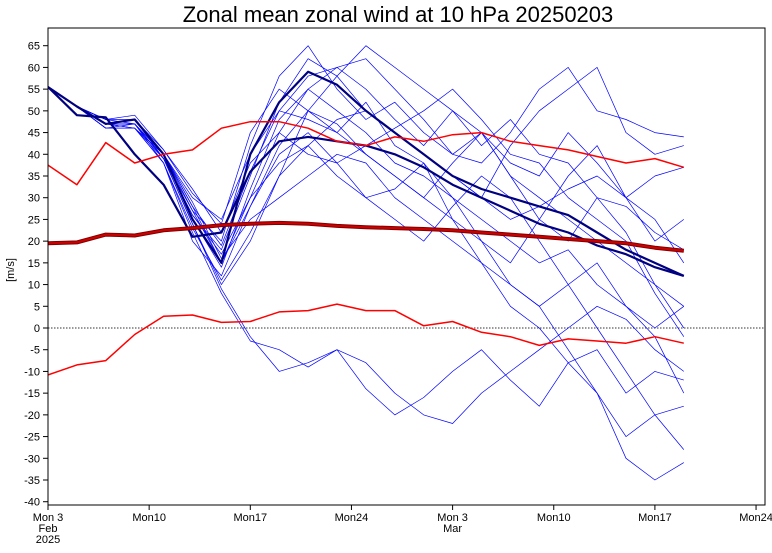 This screenshot has width=772, height=553. Describe the element at coordinates (34, 264) in the screenshot. I see `y-tick-label: 15` at that location.